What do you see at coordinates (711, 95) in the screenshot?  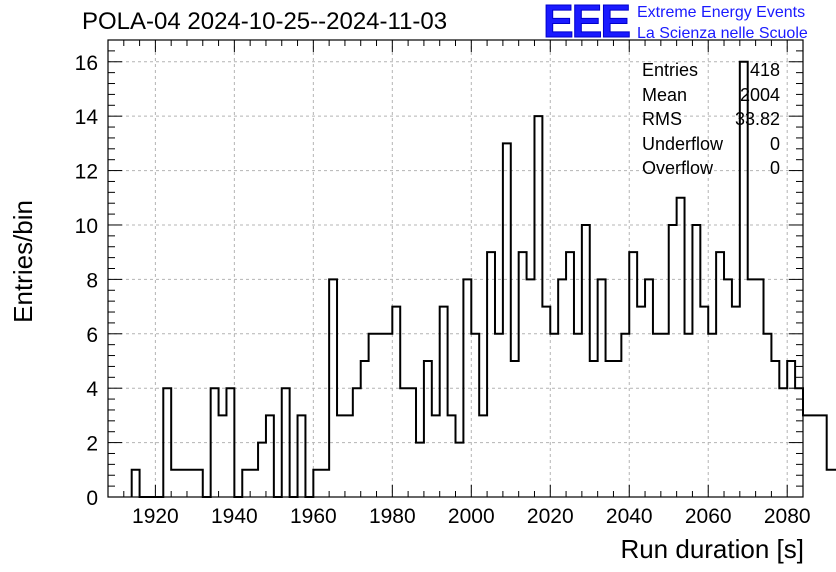 I see `stats-row-mean: Mean 2004` at bounding box center [711, 95].